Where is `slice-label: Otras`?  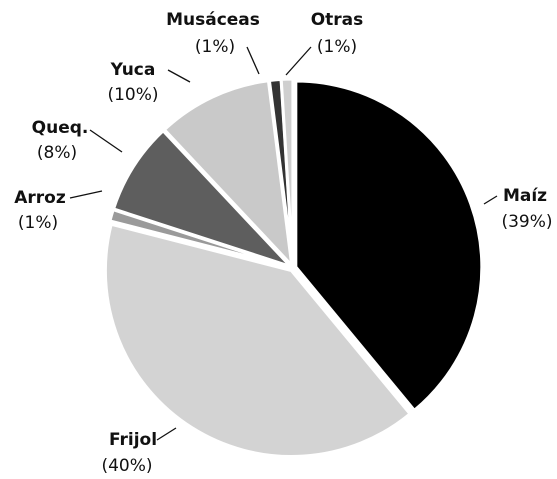 slice-label: Otras is located at coordinates (337, 20).